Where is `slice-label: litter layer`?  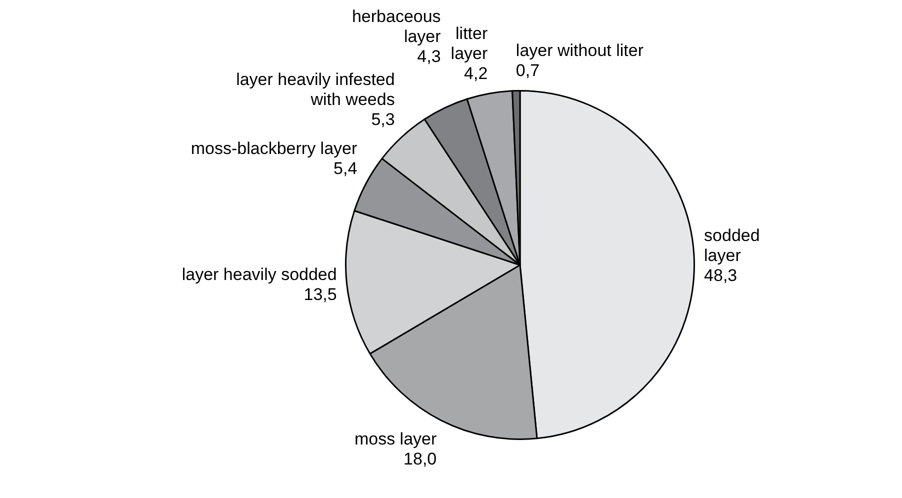
slice-label: litter layer is located at coordinates (469, 43).